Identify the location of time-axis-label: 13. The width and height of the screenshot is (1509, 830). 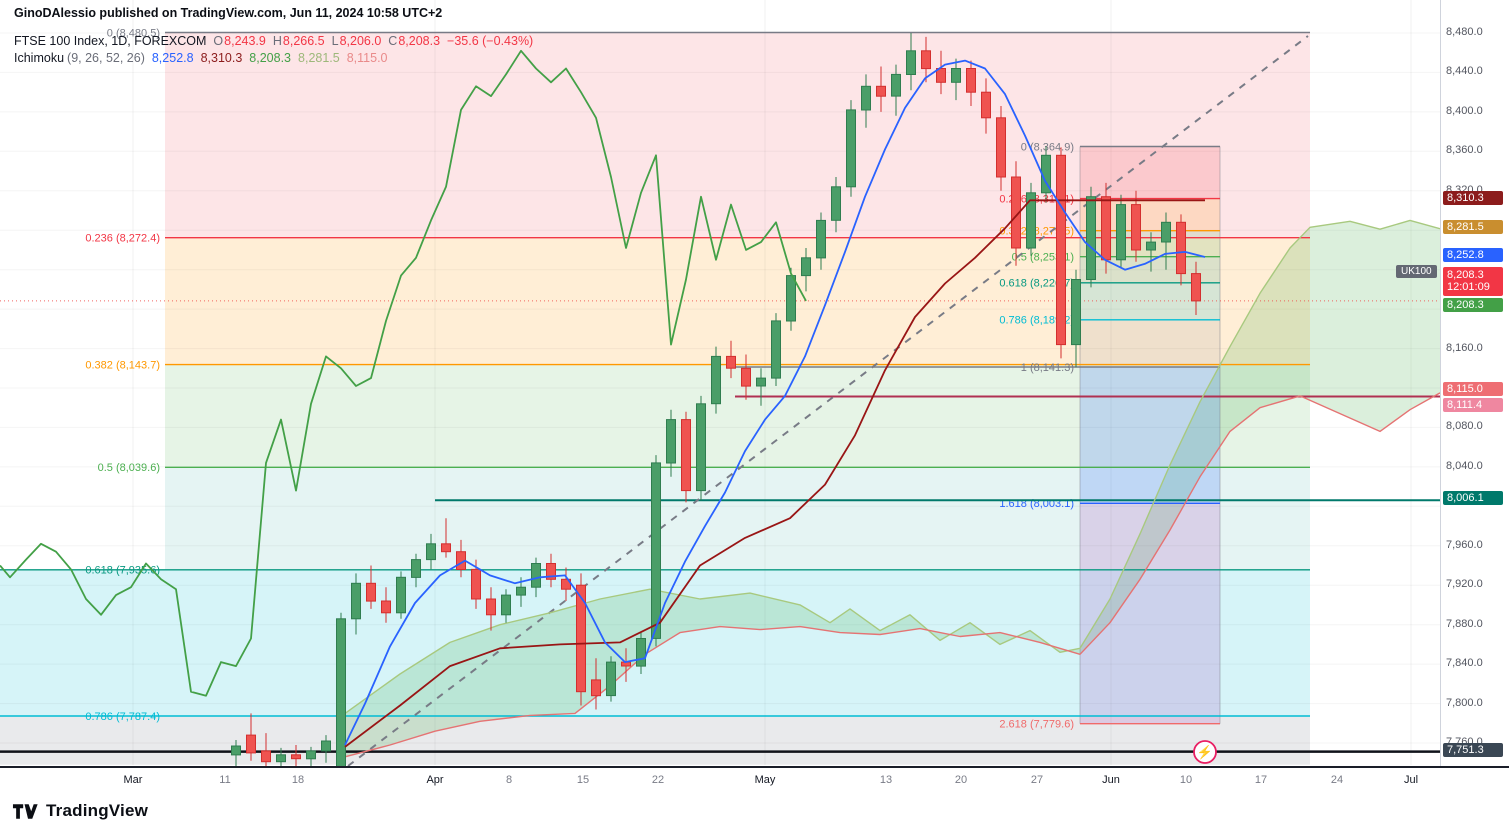
(886, 780).